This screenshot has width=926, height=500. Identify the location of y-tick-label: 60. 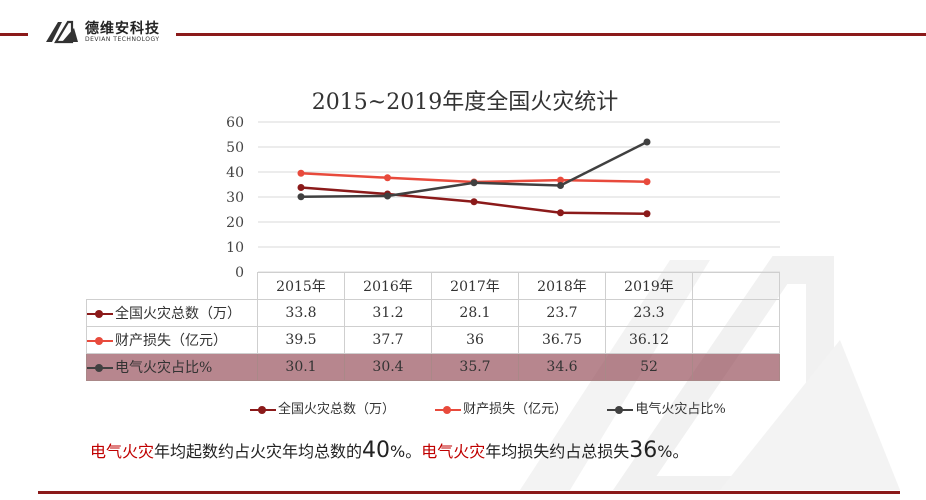
(235, 123).